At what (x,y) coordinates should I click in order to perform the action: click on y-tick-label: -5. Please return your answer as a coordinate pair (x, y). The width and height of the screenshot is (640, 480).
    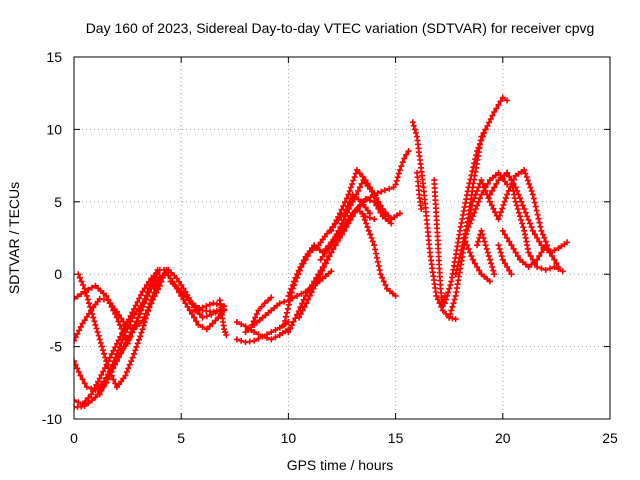
    Looking at the image, I should click on (56, 347).